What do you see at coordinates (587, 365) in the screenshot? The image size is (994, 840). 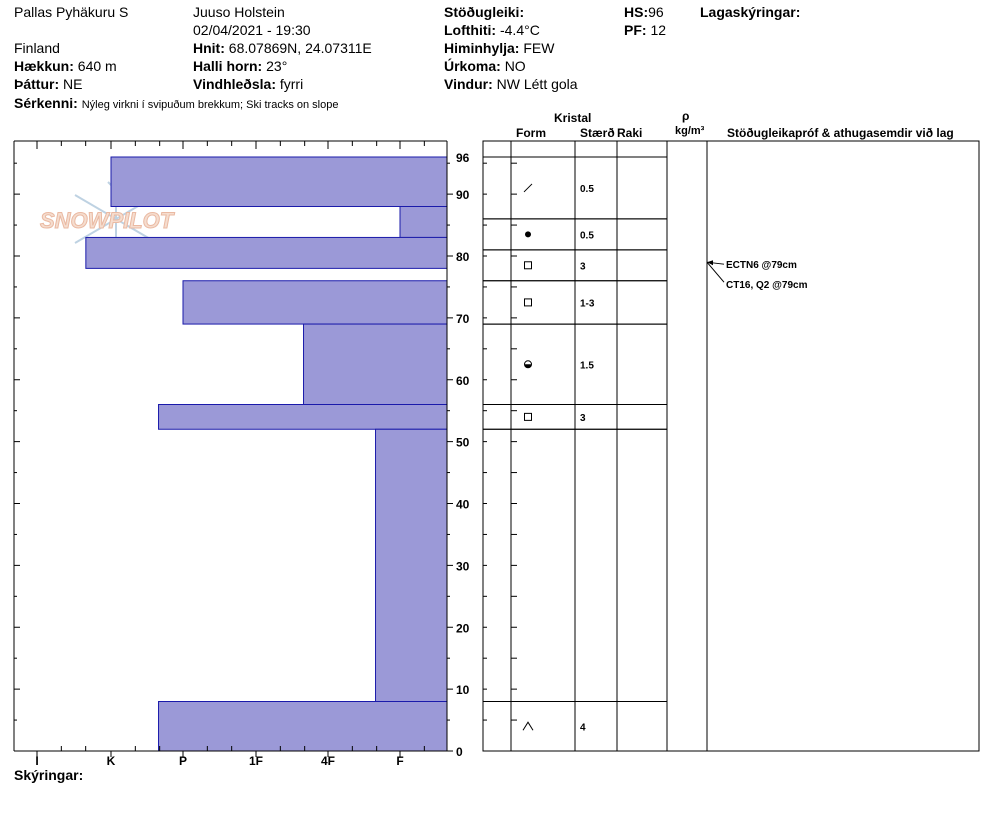 I see `grain-size-4: 1.5` at bounding box center [587, 365].